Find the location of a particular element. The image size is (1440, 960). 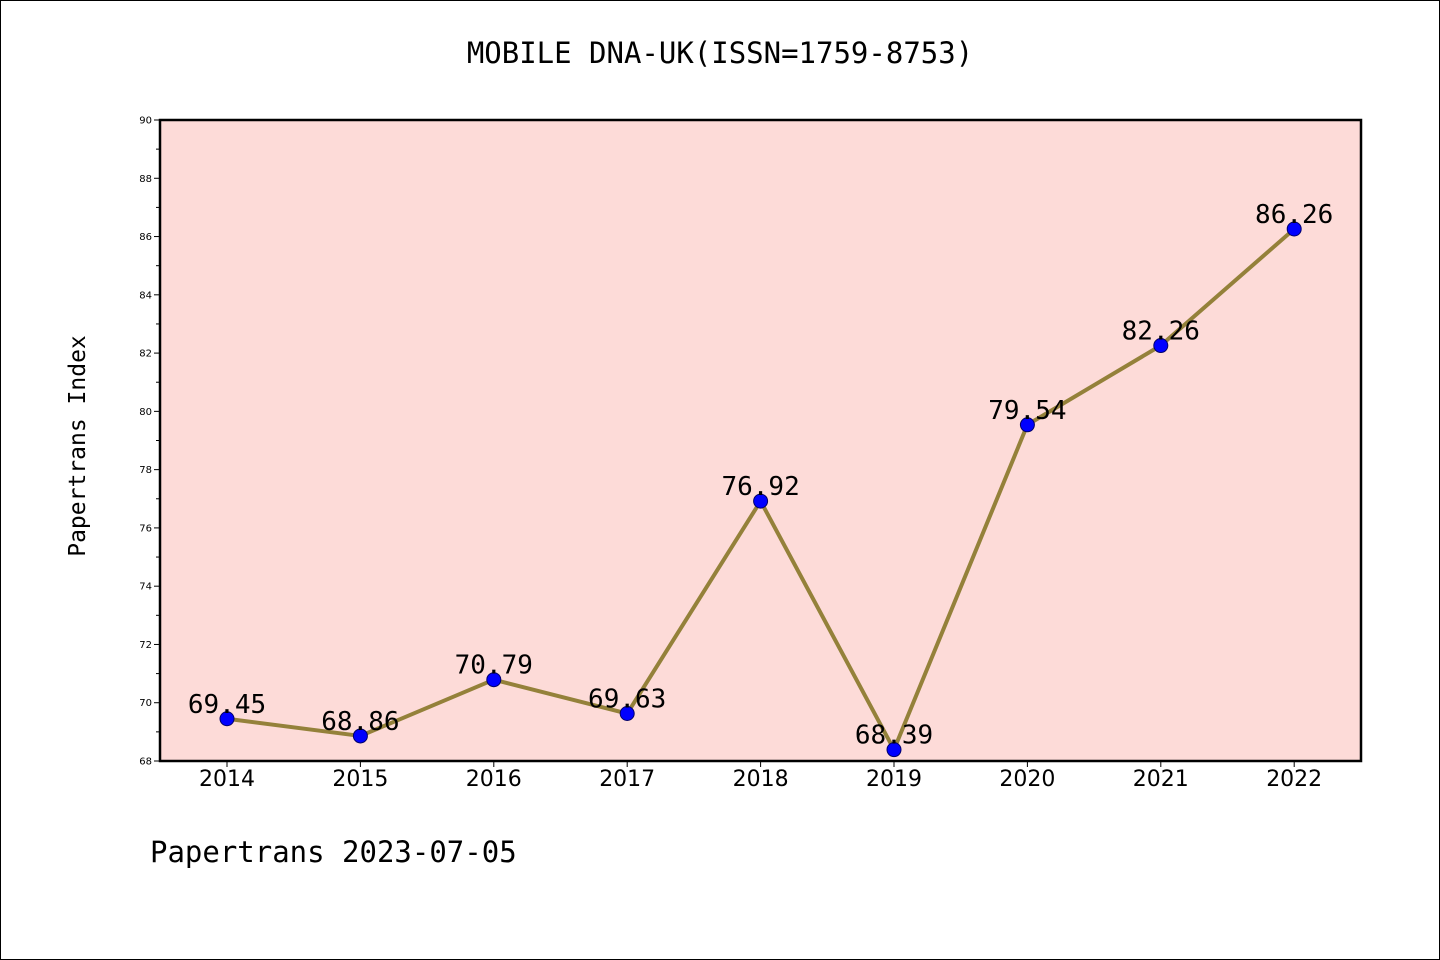

data-point-2015 is located at coordinates (360, 736).